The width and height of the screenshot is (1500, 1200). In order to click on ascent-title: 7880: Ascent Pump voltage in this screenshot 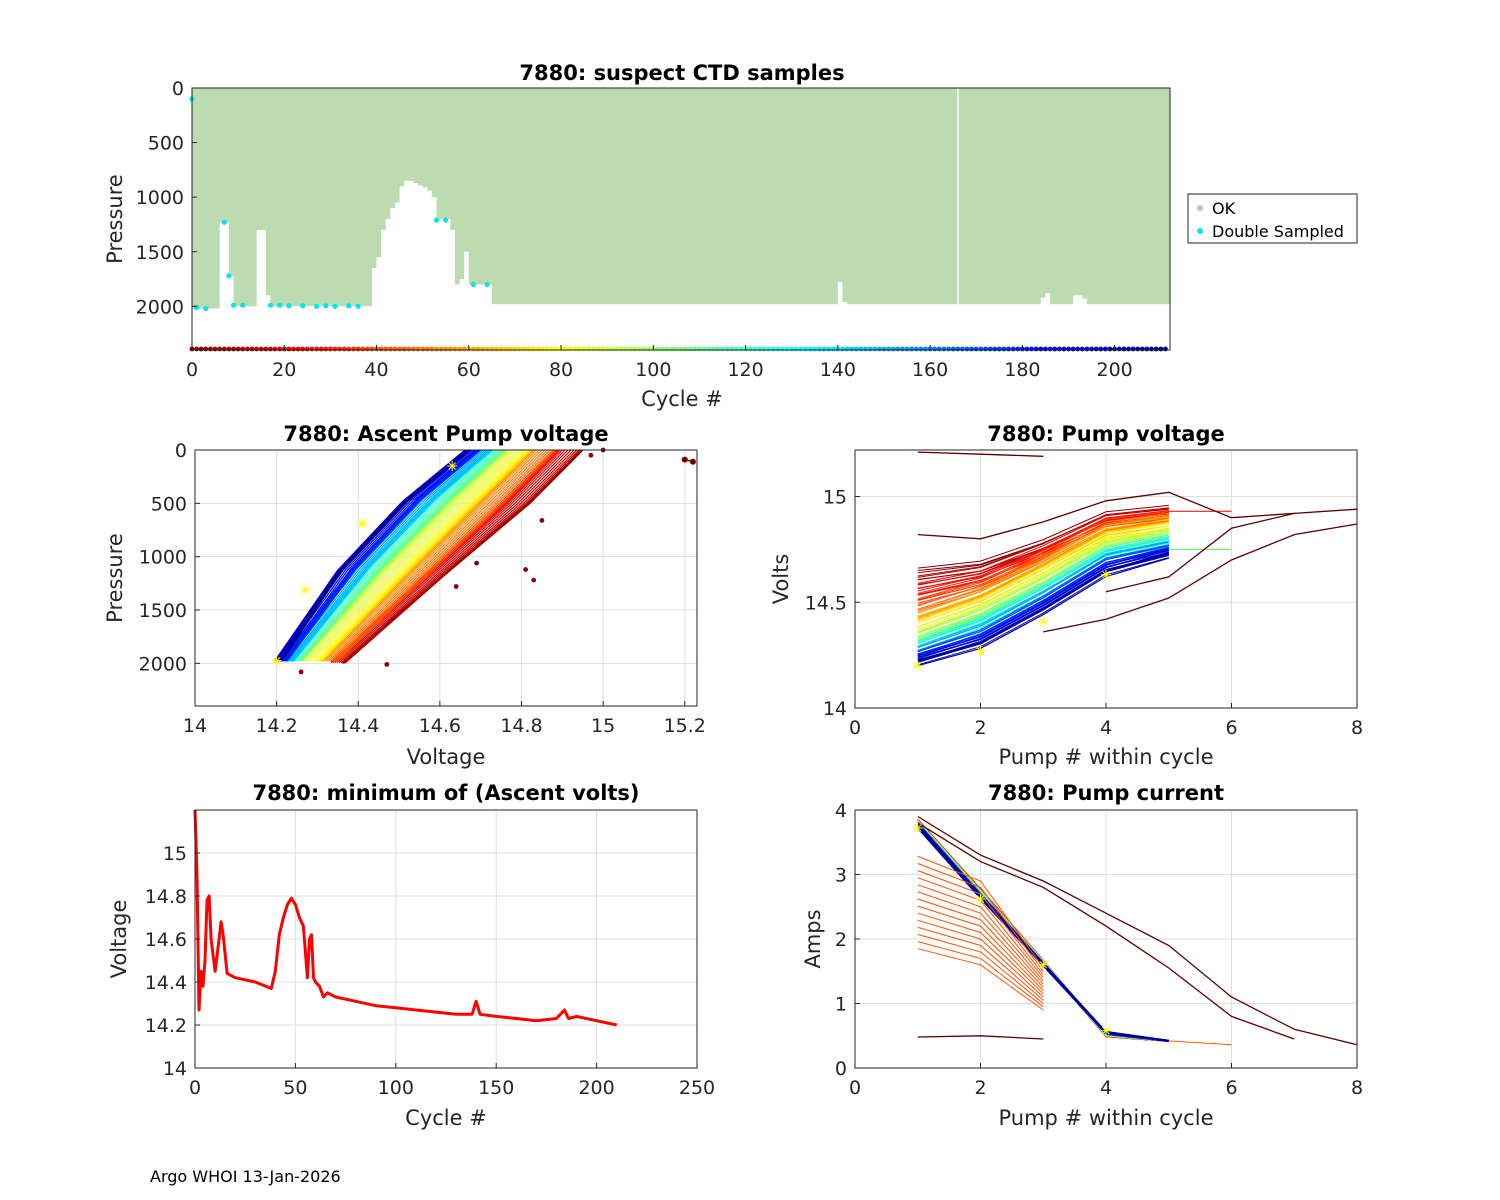, I will do `click(445, 434)`.